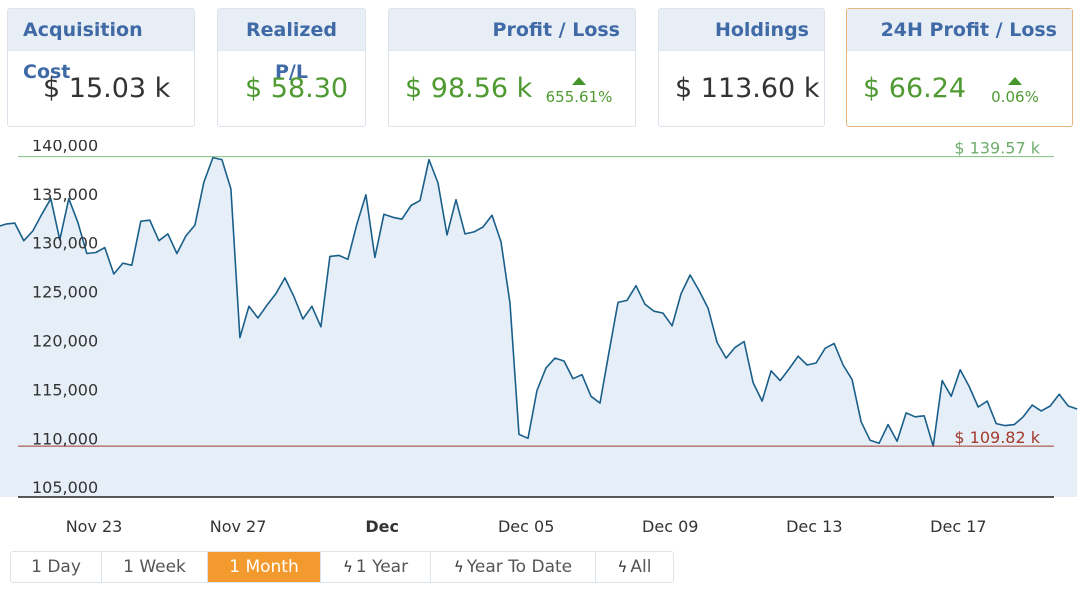  I want to click on range-label: 1 Year, so click(382, 567).